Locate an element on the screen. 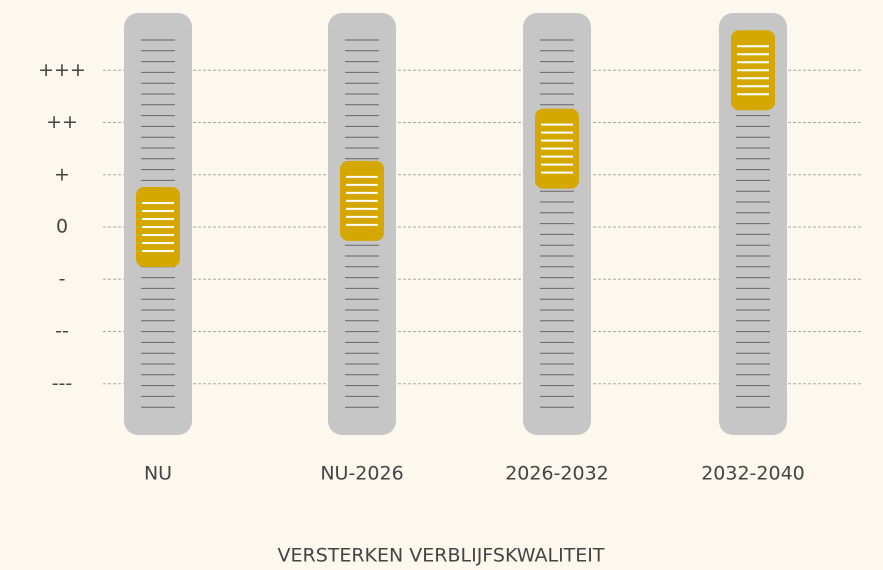 The width and height of the screenshot is (883, 570). chart-title: VERSTERKEN VERBLIJFSKWALITEIT is located at coordinates (440, 556).